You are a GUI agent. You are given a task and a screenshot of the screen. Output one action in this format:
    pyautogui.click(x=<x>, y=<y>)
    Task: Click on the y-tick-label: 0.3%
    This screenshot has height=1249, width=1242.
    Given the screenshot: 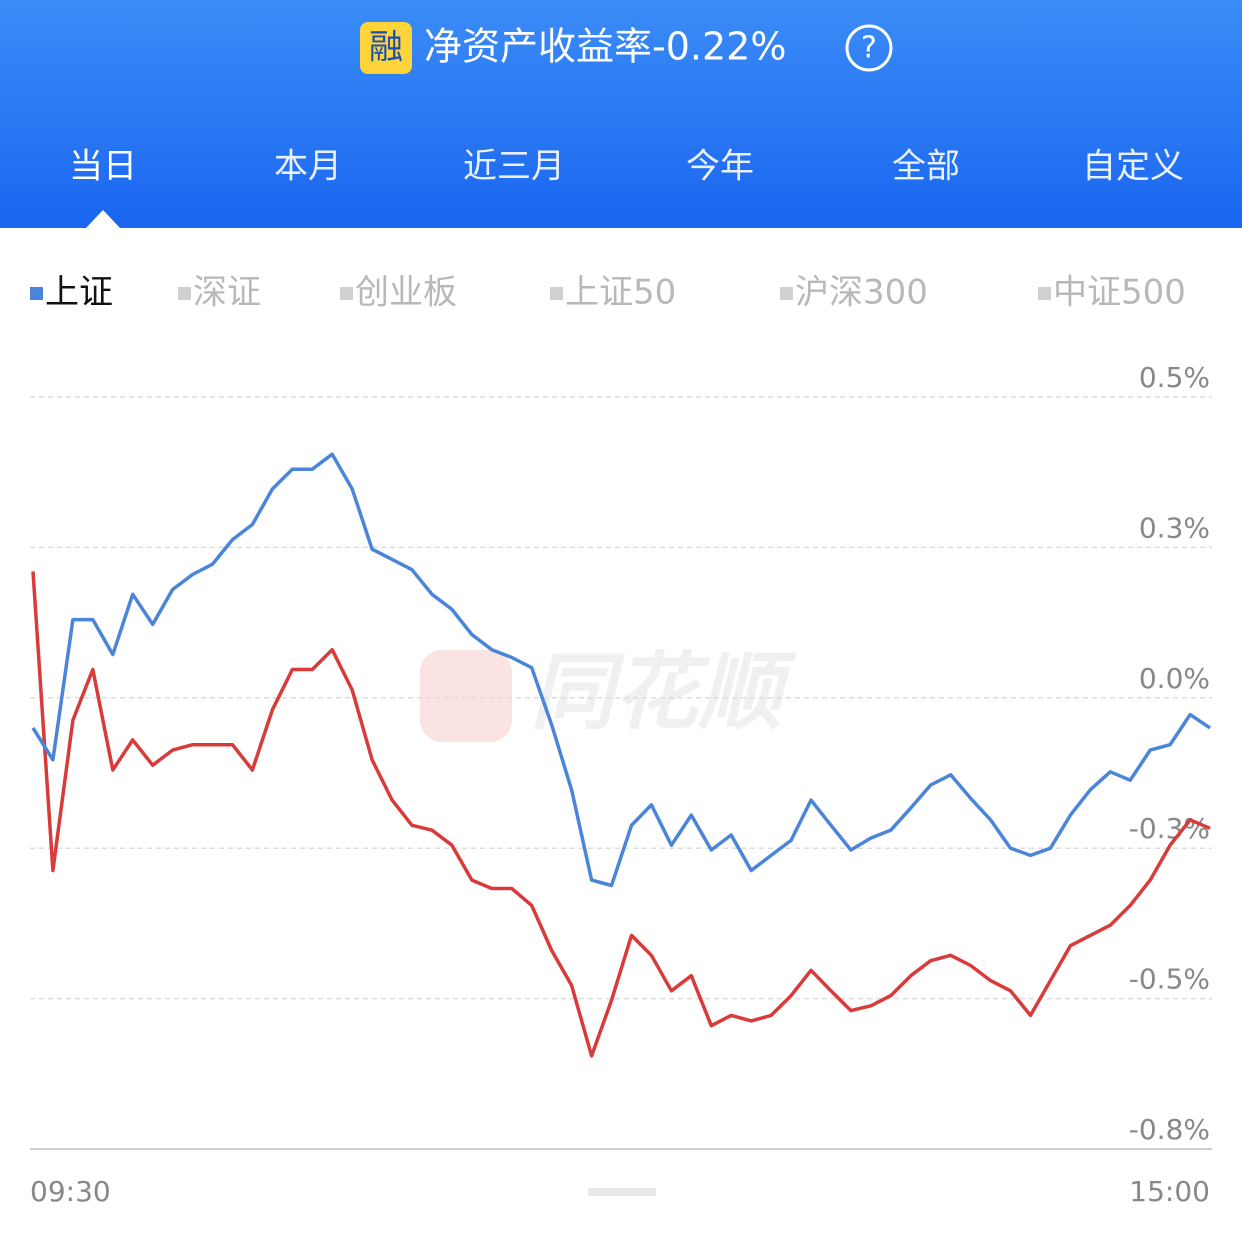 What is the action you would take?
    pyautogui.click(x=1174, y=527)
    